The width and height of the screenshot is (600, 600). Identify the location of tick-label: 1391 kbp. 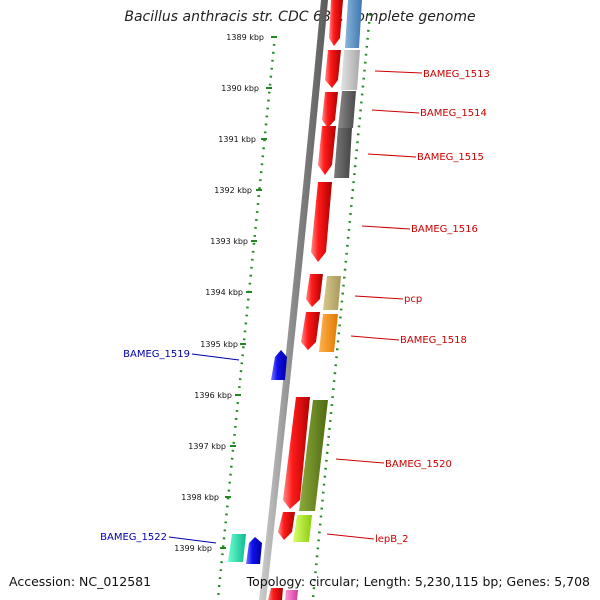
(237, 139).